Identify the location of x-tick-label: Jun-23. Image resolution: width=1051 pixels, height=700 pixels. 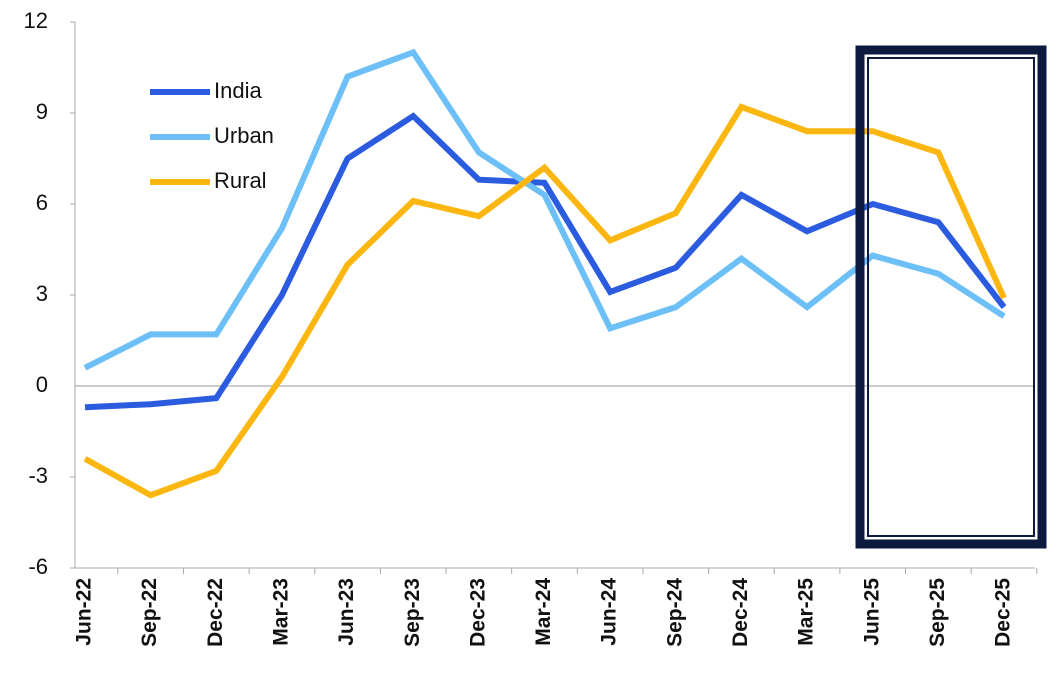
(346, 612).